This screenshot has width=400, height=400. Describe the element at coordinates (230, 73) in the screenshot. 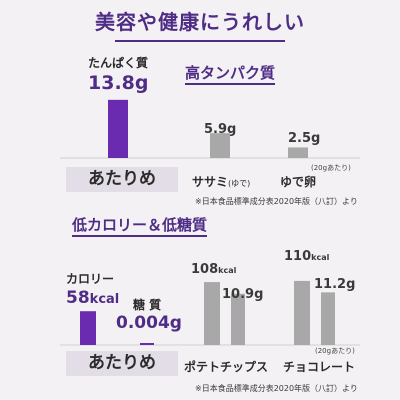

I see `protein-heading: 高タンパク質` at that location.